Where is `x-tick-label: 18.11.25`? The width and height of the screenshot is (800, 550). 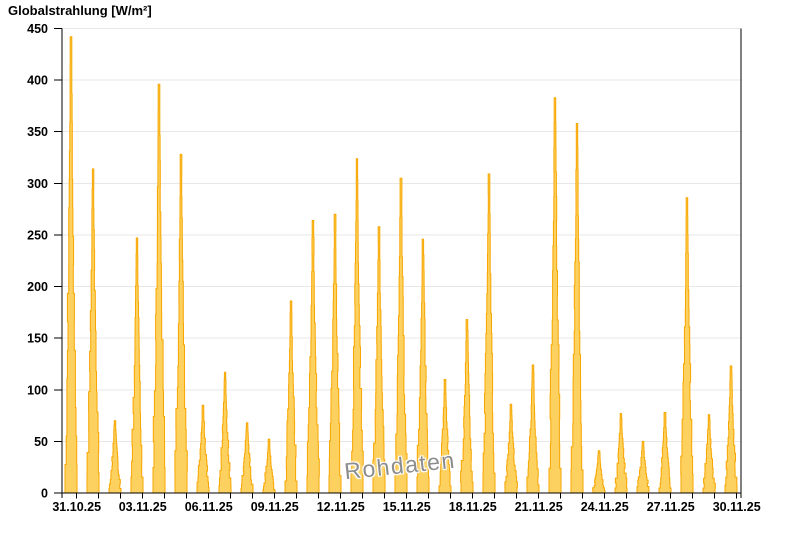 x-tick-label: 18.11.25 is located at coordinates (473, 507).